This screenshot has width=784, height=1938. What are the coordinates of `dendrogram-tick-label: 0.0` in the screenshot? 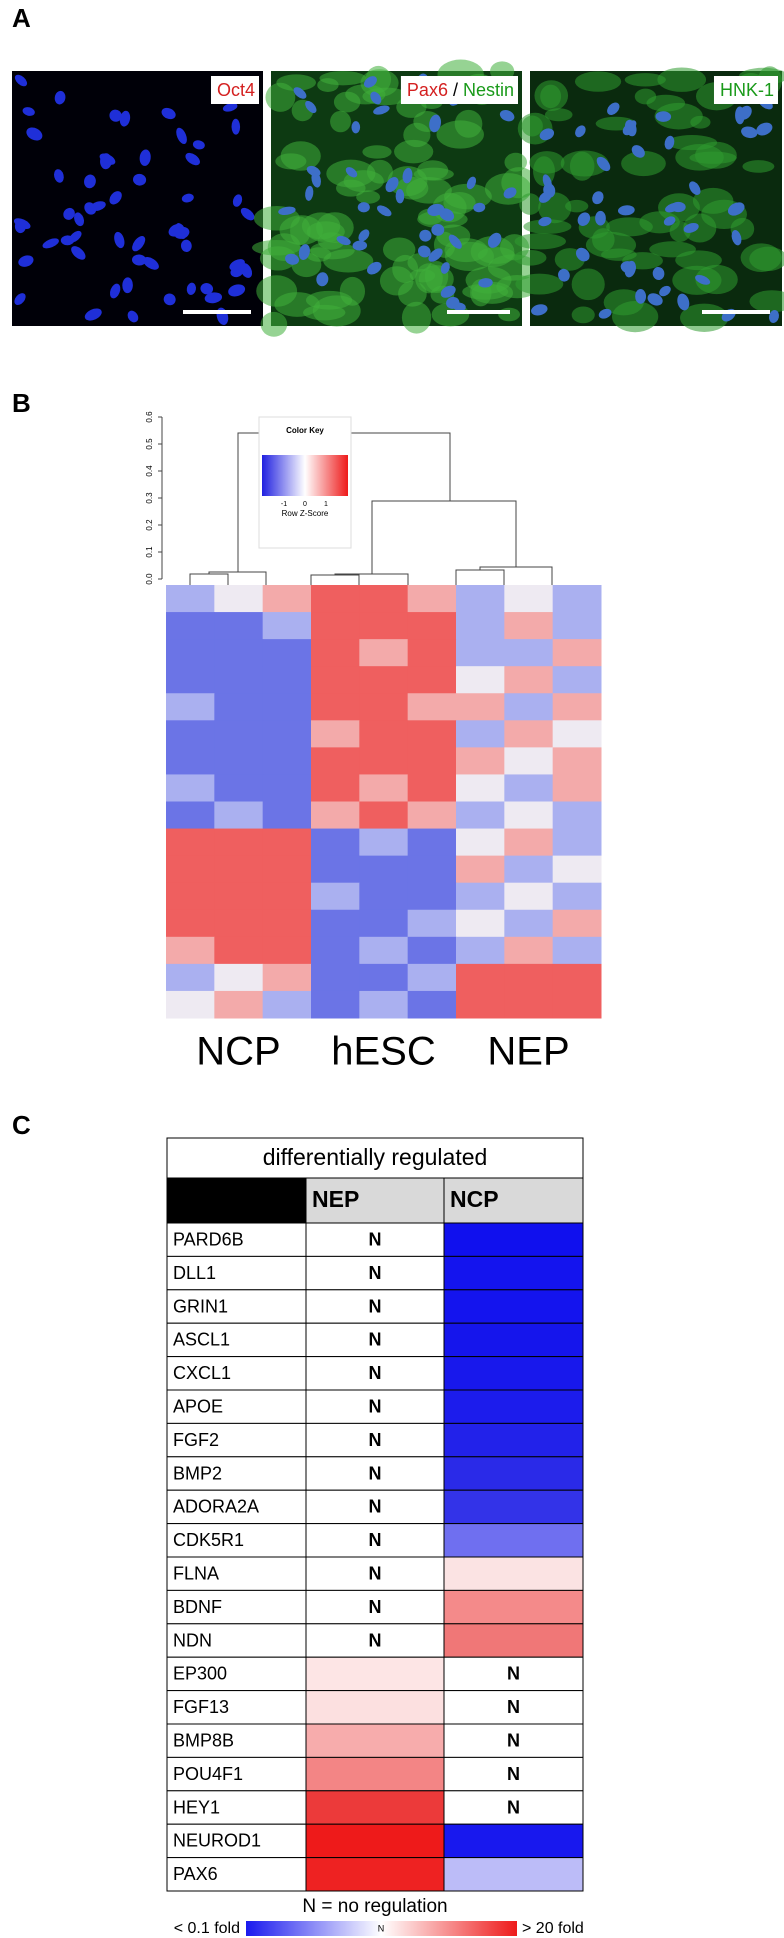 It's located at (149, 579).